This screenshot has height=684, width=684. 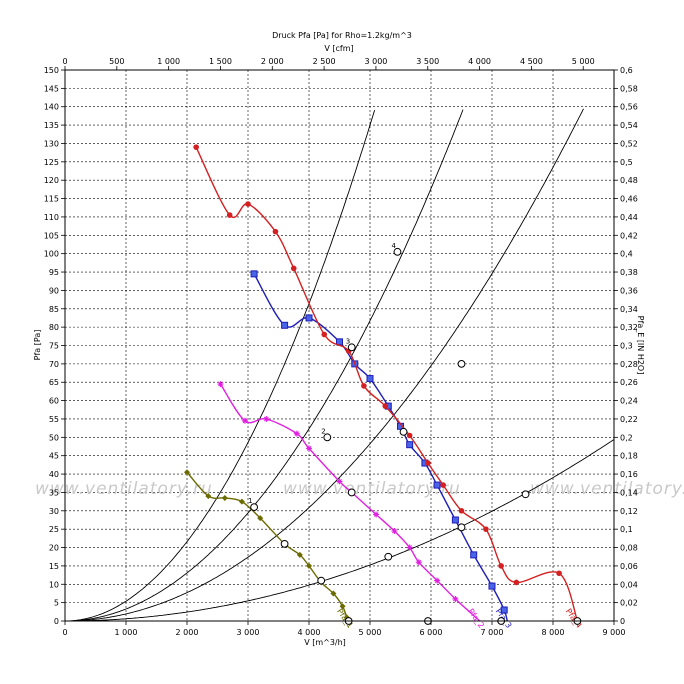 I want to click on x-tick-label: 7 000, so click(x=492, y=632).